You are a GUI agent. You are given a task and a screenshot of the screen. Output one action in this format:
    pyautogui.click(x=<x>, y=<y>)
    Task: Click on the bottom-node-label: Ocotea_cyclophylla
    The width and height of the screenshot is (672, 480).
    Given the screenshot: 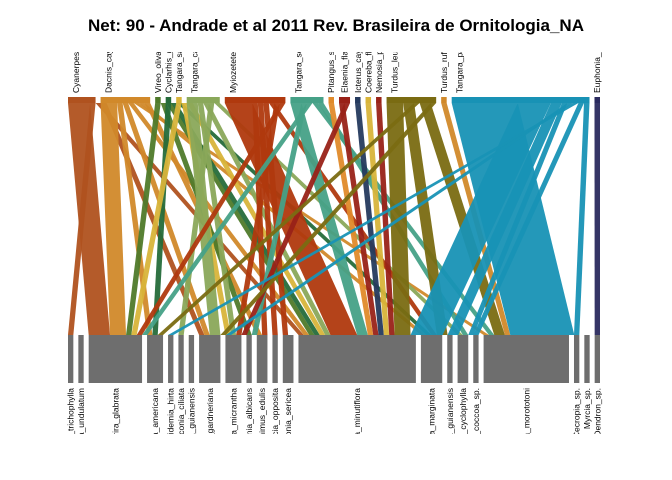 What is the action you would take?
    pyautogui.click(x=463, y=425)
    